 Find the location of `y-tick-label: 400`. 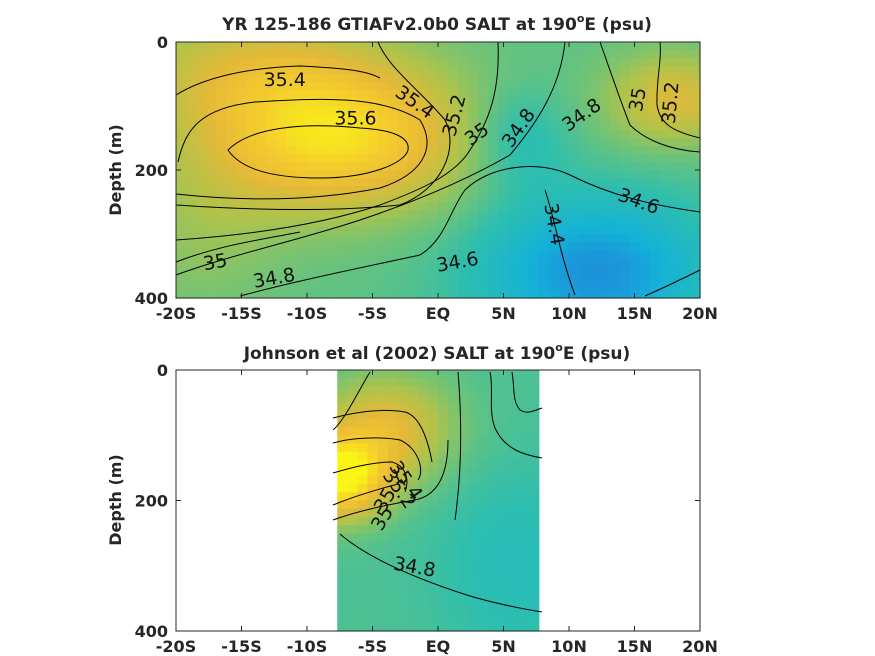

y-tick-label: 400 is located at coordinates (151, 298).